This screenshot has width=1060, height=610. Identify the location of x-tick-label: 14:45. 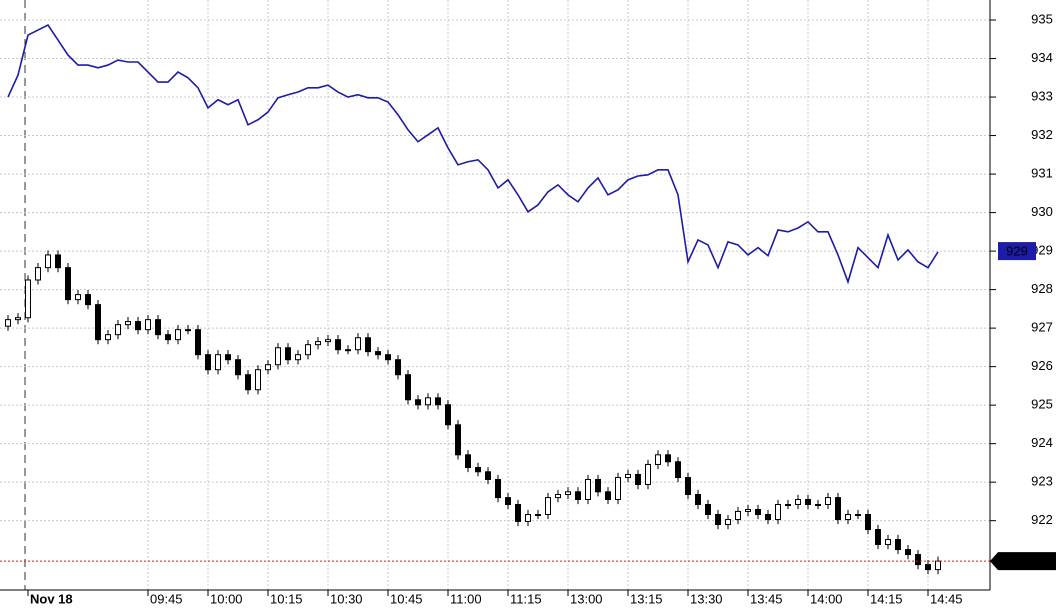
(946, 598).